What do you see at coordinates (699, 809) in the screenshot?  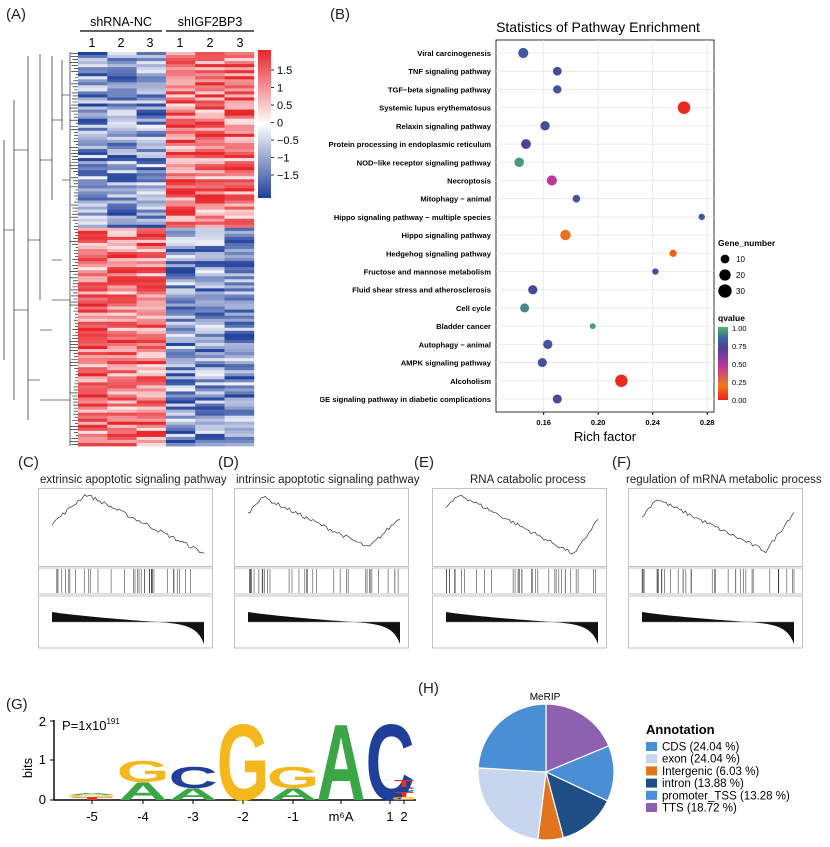 I see `legend-label: TTS (18.72 %)` at bounding box center [699, 809].